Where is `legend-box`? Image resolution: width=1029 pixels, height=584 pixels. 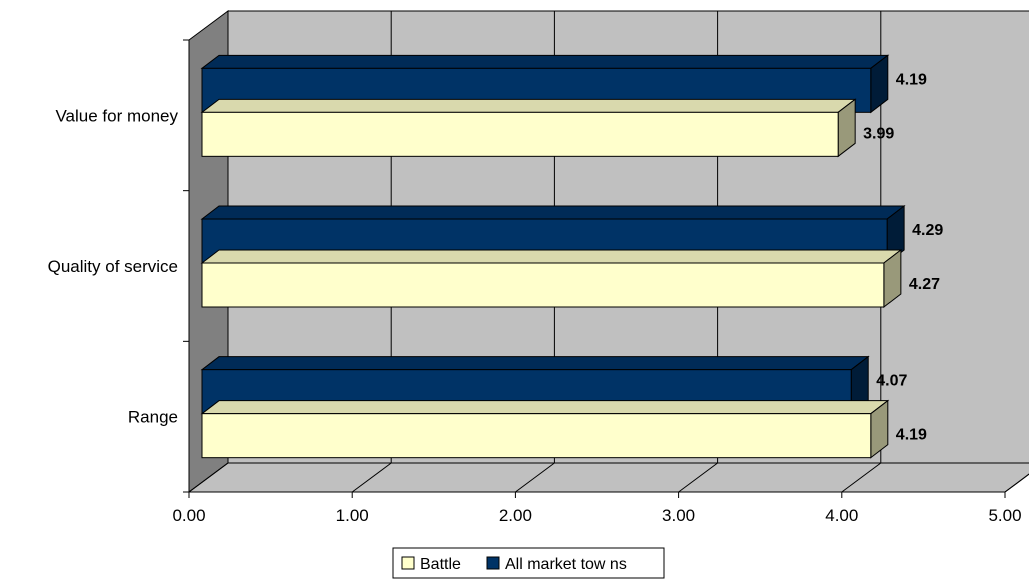 legend-box is located at coordinates (528, 563).